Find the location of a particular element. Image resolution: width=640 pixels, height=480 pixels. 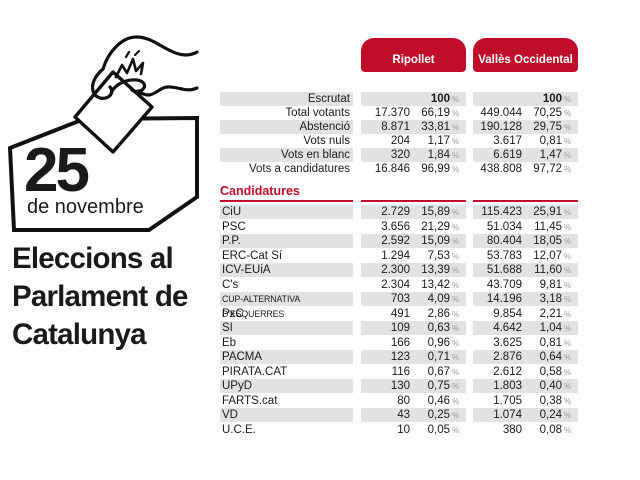

ripollet-cell: 2.300 13,39 % is located at coordinates (413, 270).